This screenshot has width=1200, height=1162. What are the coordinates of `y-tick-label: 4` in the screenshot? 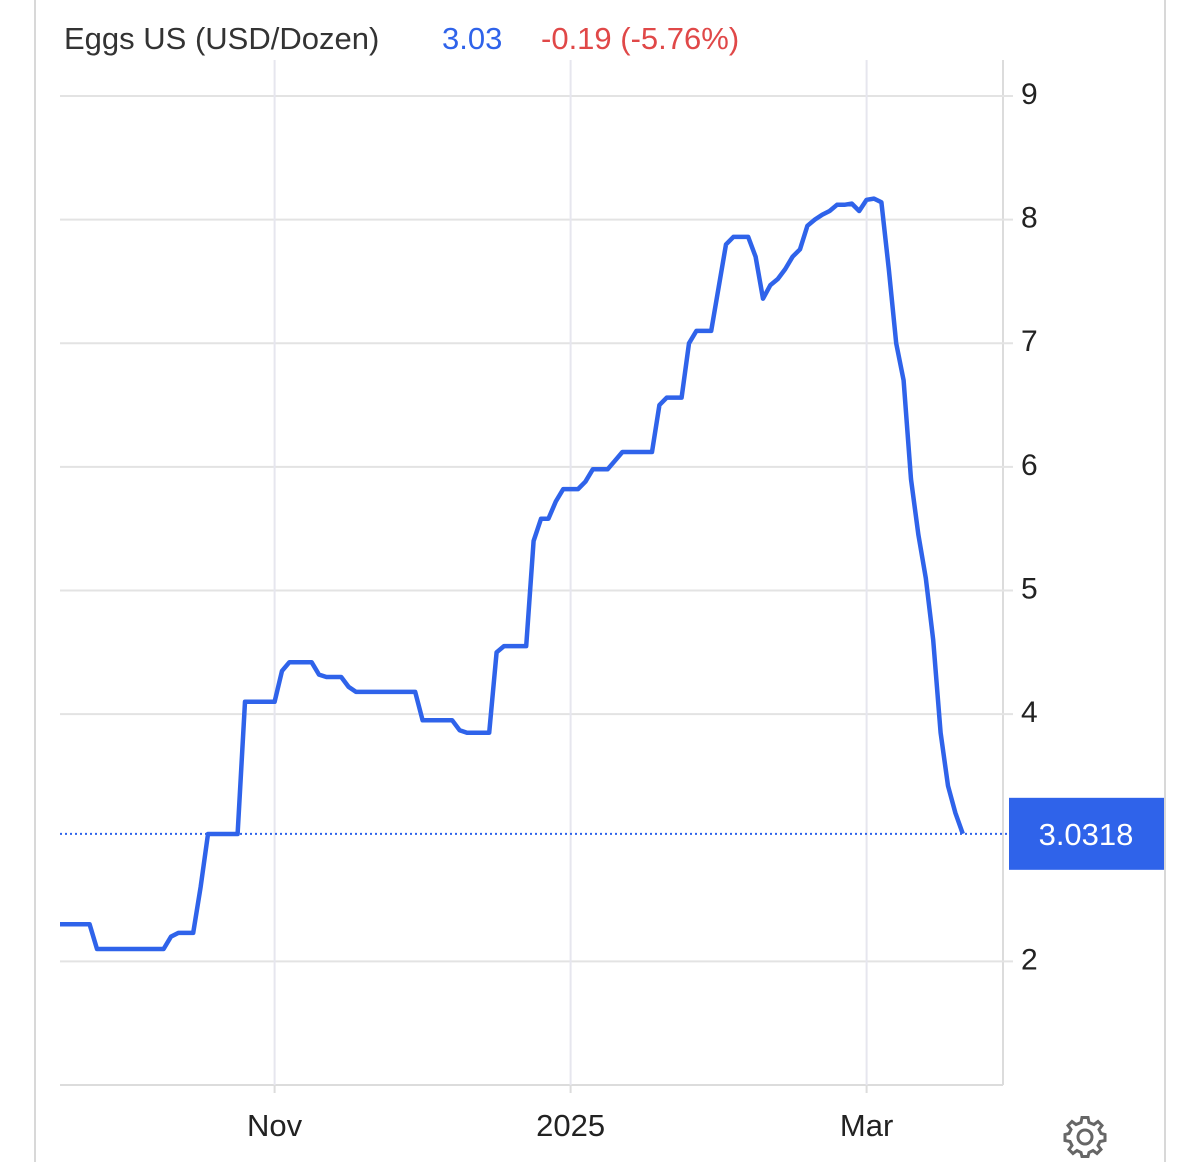 It's located at (1029, 712).